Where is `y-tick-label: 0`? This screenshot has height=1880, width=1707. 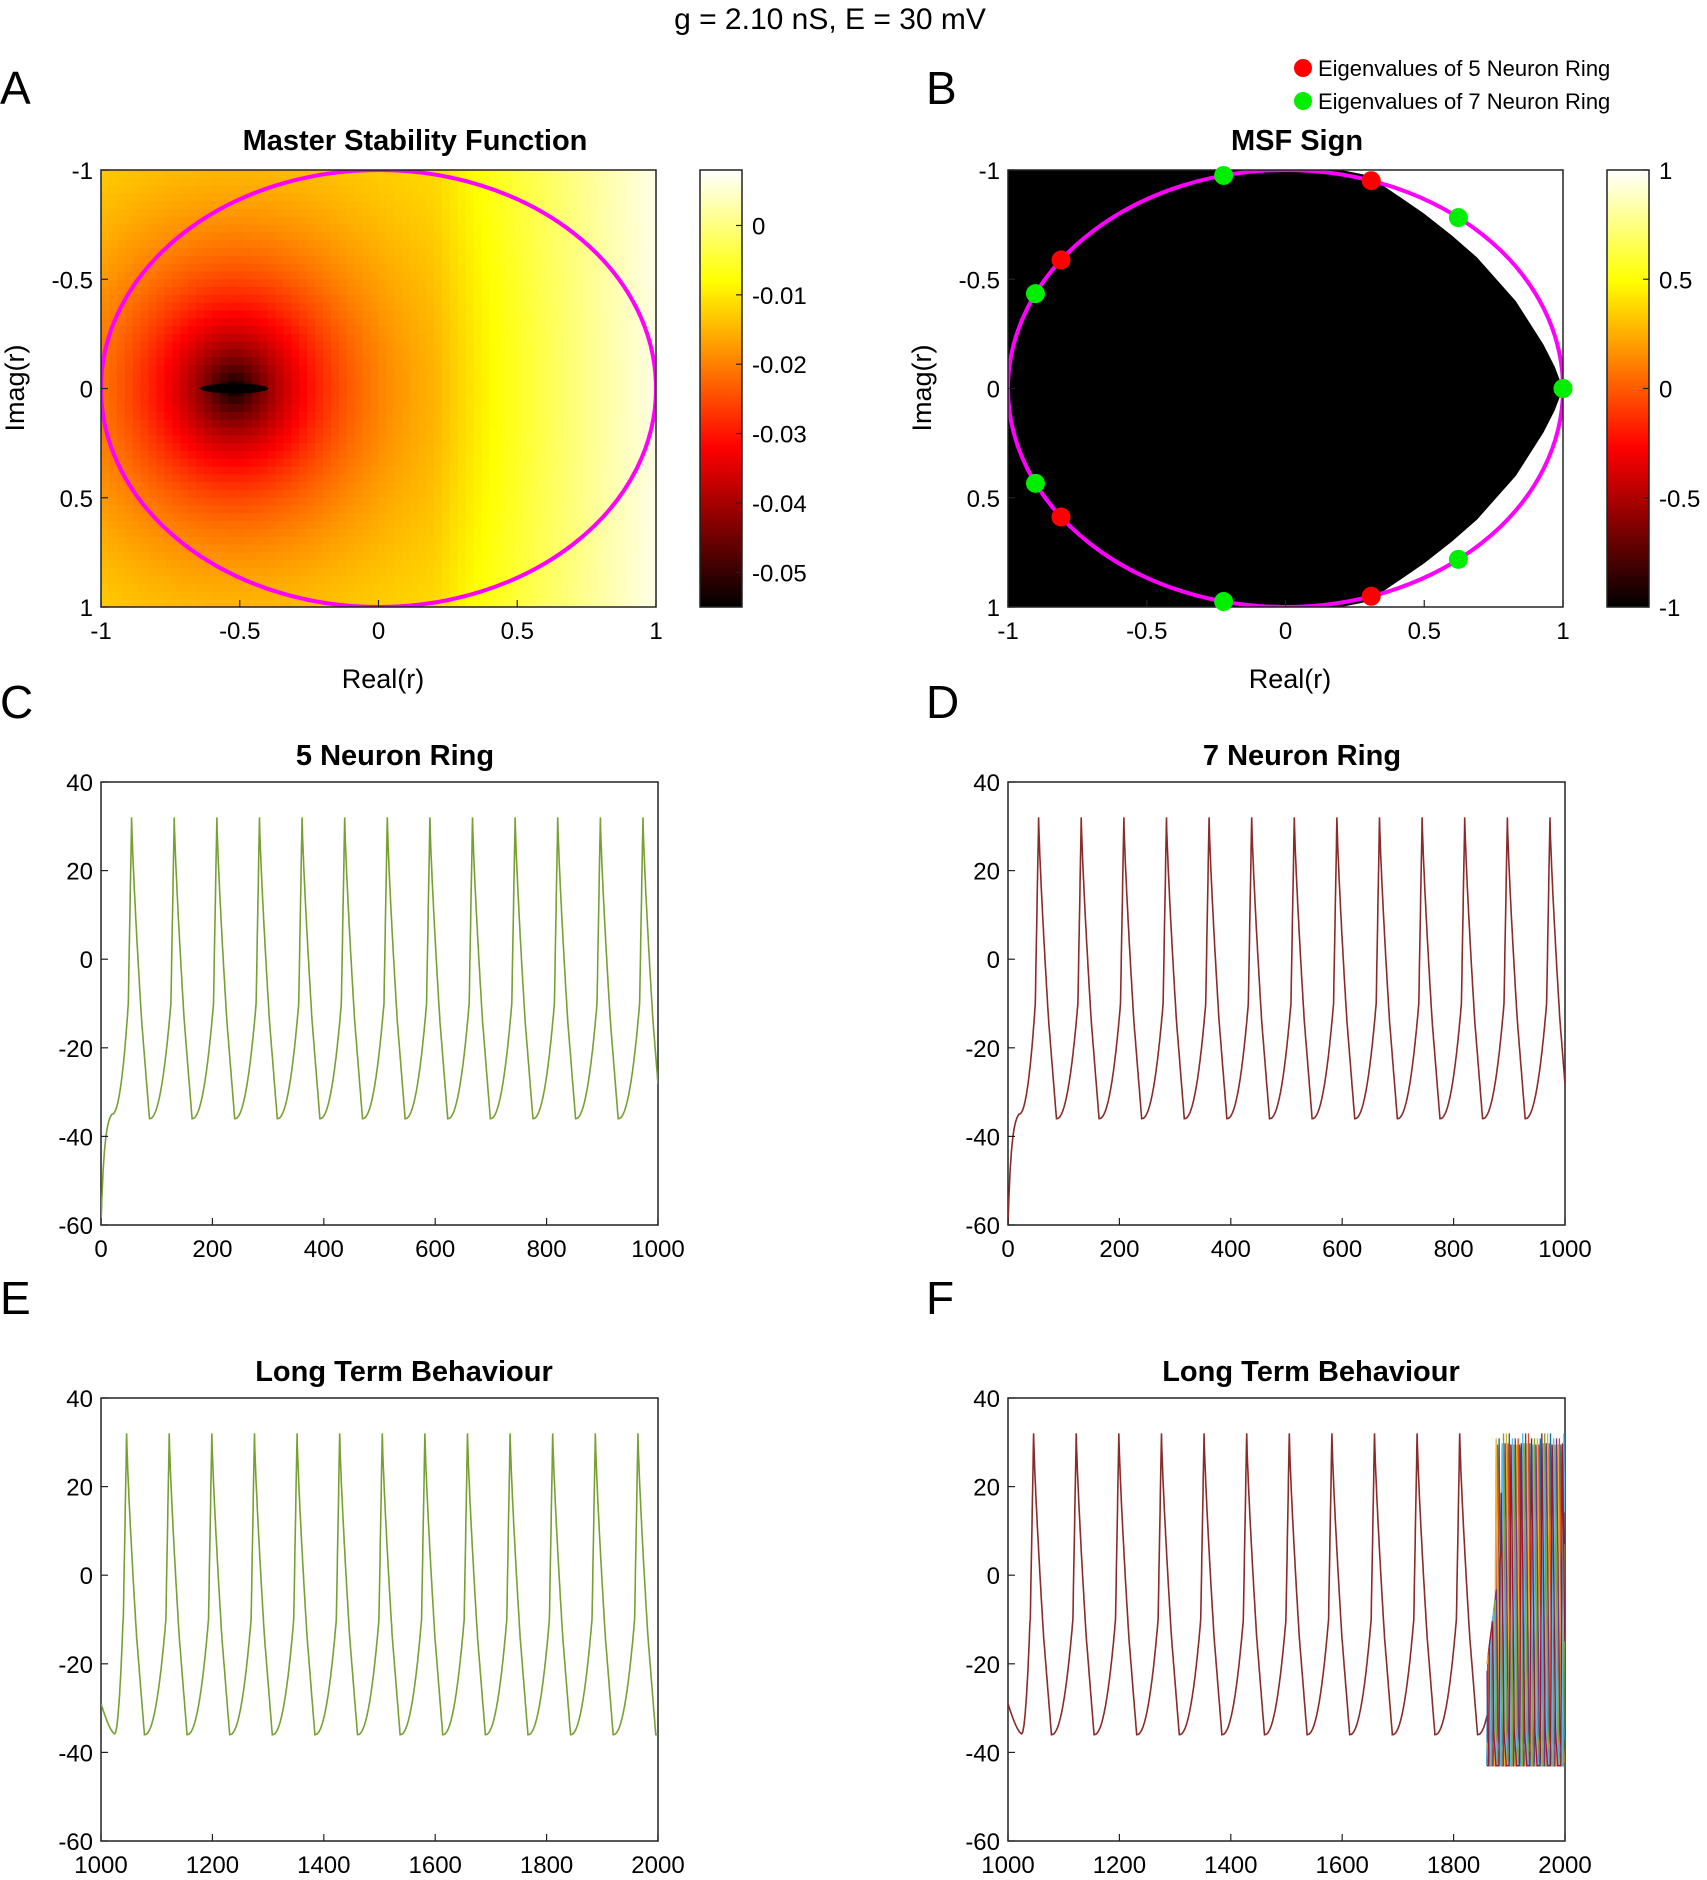 y-tick-label: 0 is located at coordinates (86, 390).